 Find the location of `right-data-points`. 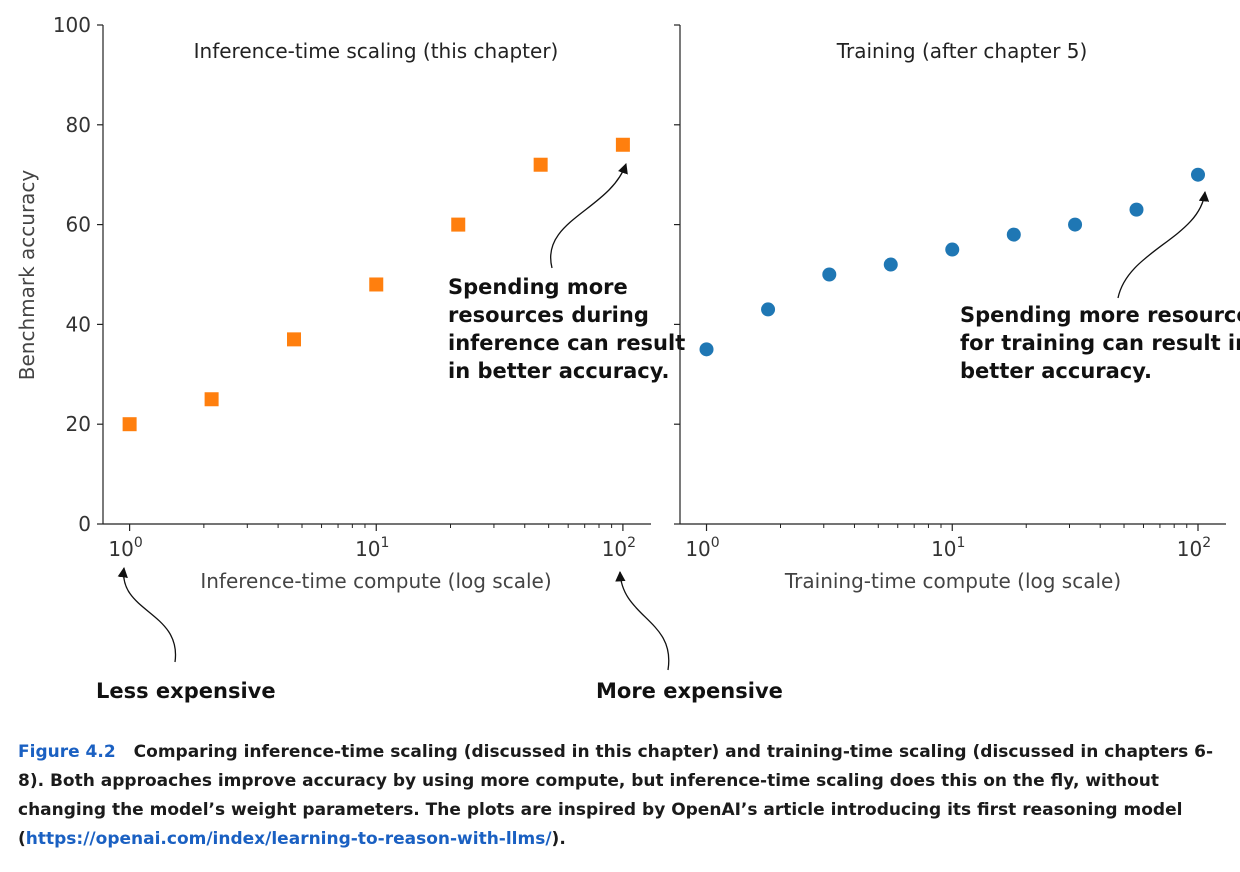

right-data-points is located at coordinates (952, 262).